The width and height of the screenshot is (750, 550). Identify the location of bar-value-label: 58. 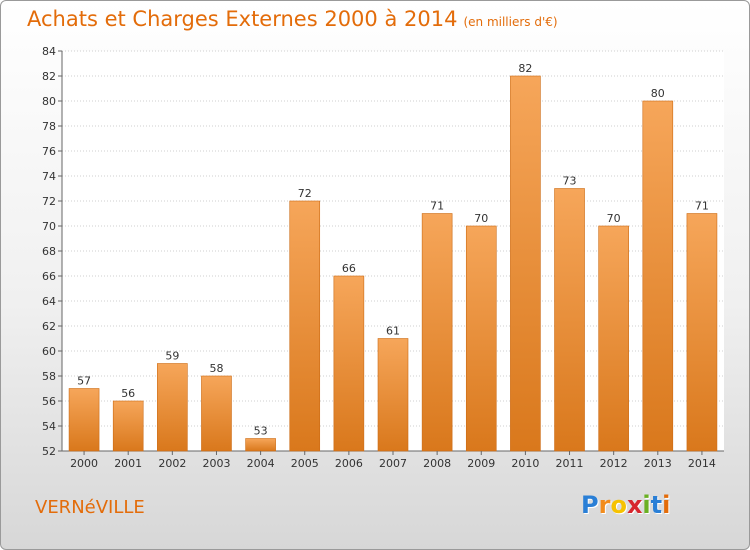
(216, 368).